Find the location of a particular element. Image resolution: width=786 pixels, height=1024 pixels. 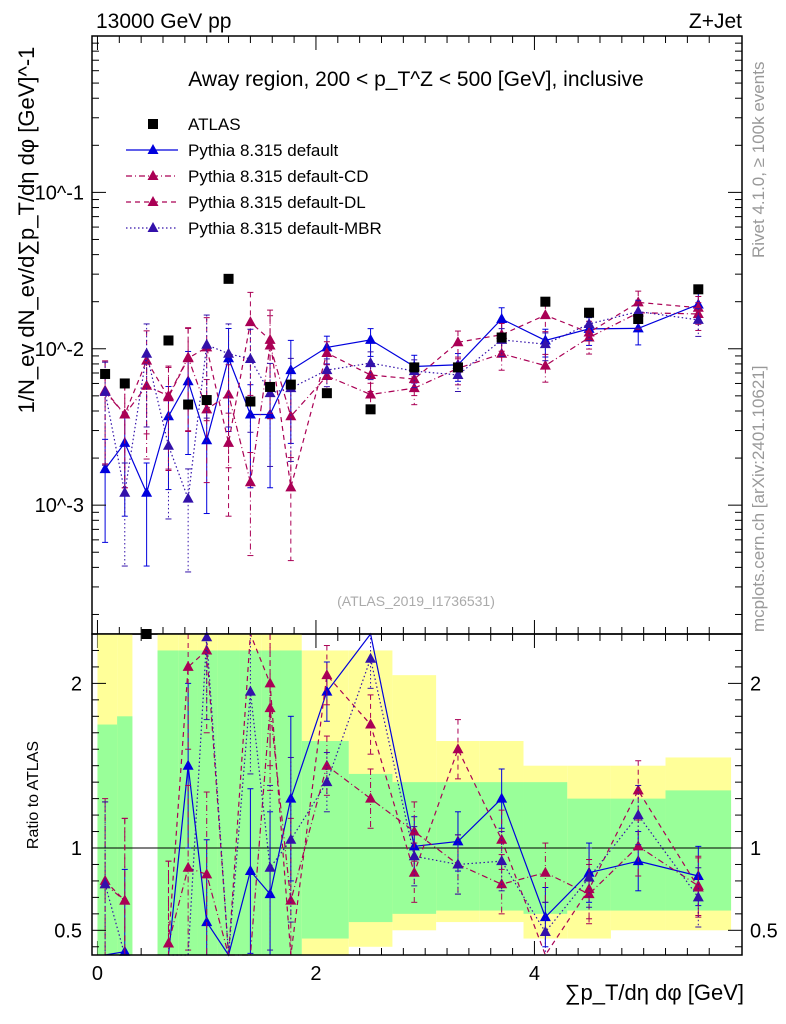

ratio-y-tick-label-right: 2 is located at coordinates (755, 684).